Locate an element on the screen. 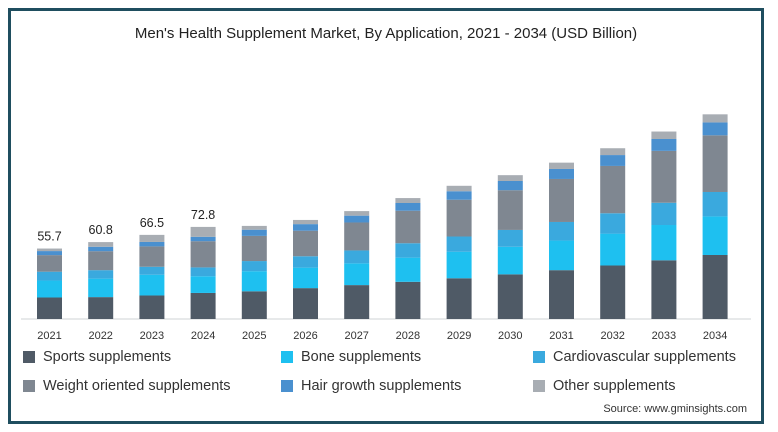 This screenshot has height=432, width=778. x-tick-label-2033: 2033 is located at coordinates (664, 336).